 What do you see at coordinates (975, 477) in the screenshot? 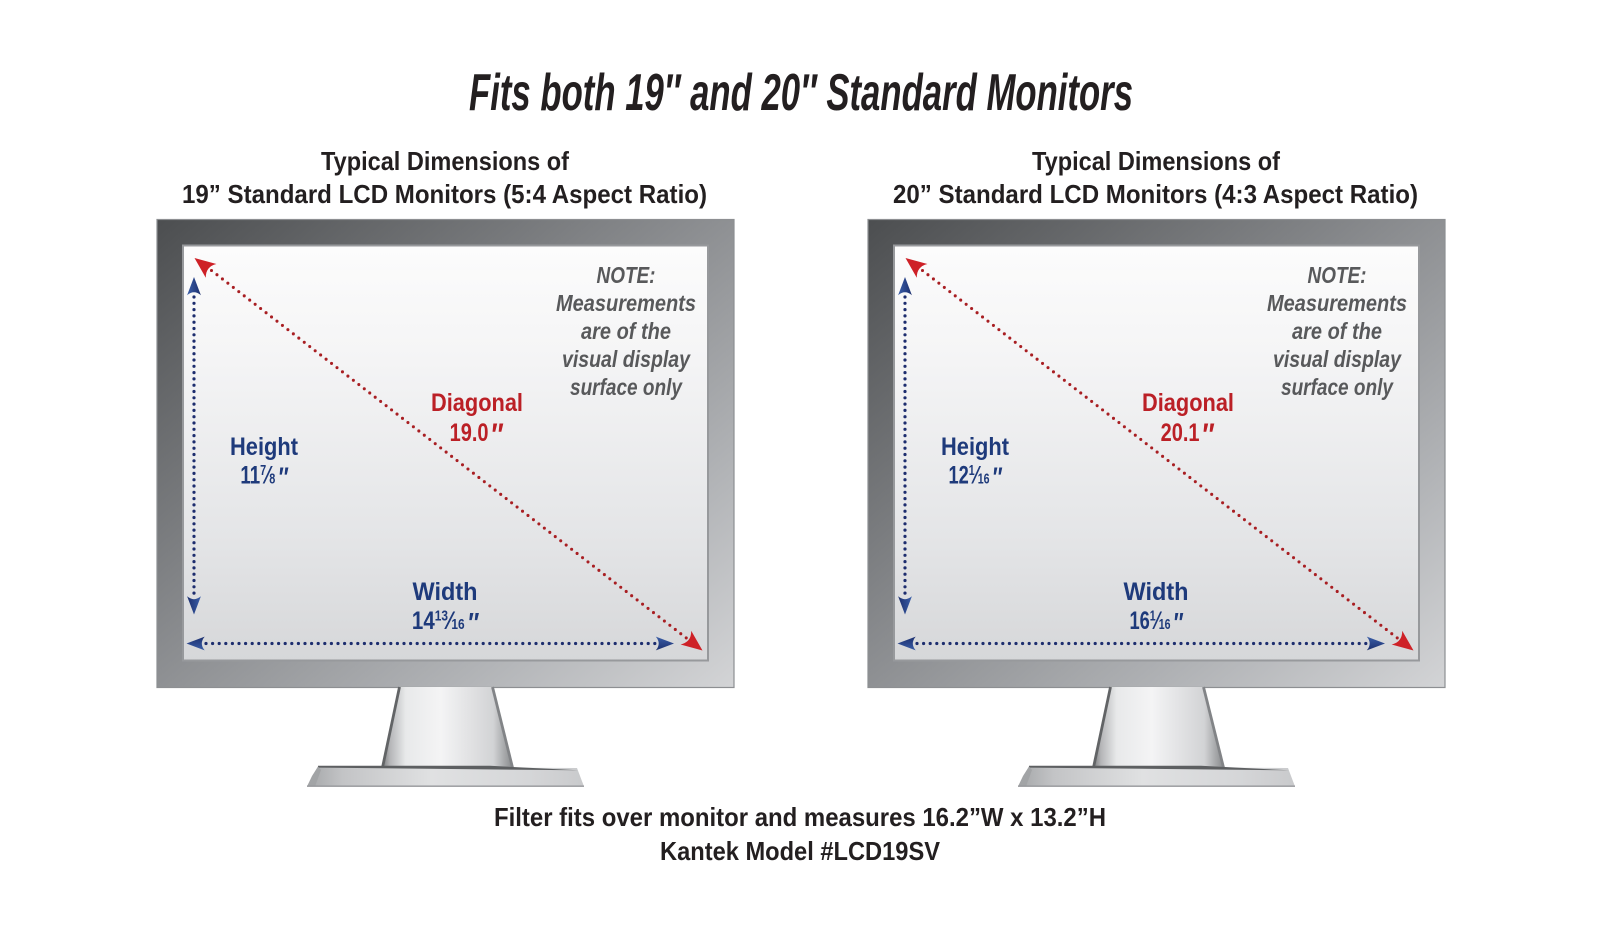
I see `svg-text: 121⁄16″` at bounding box center [975, 477].